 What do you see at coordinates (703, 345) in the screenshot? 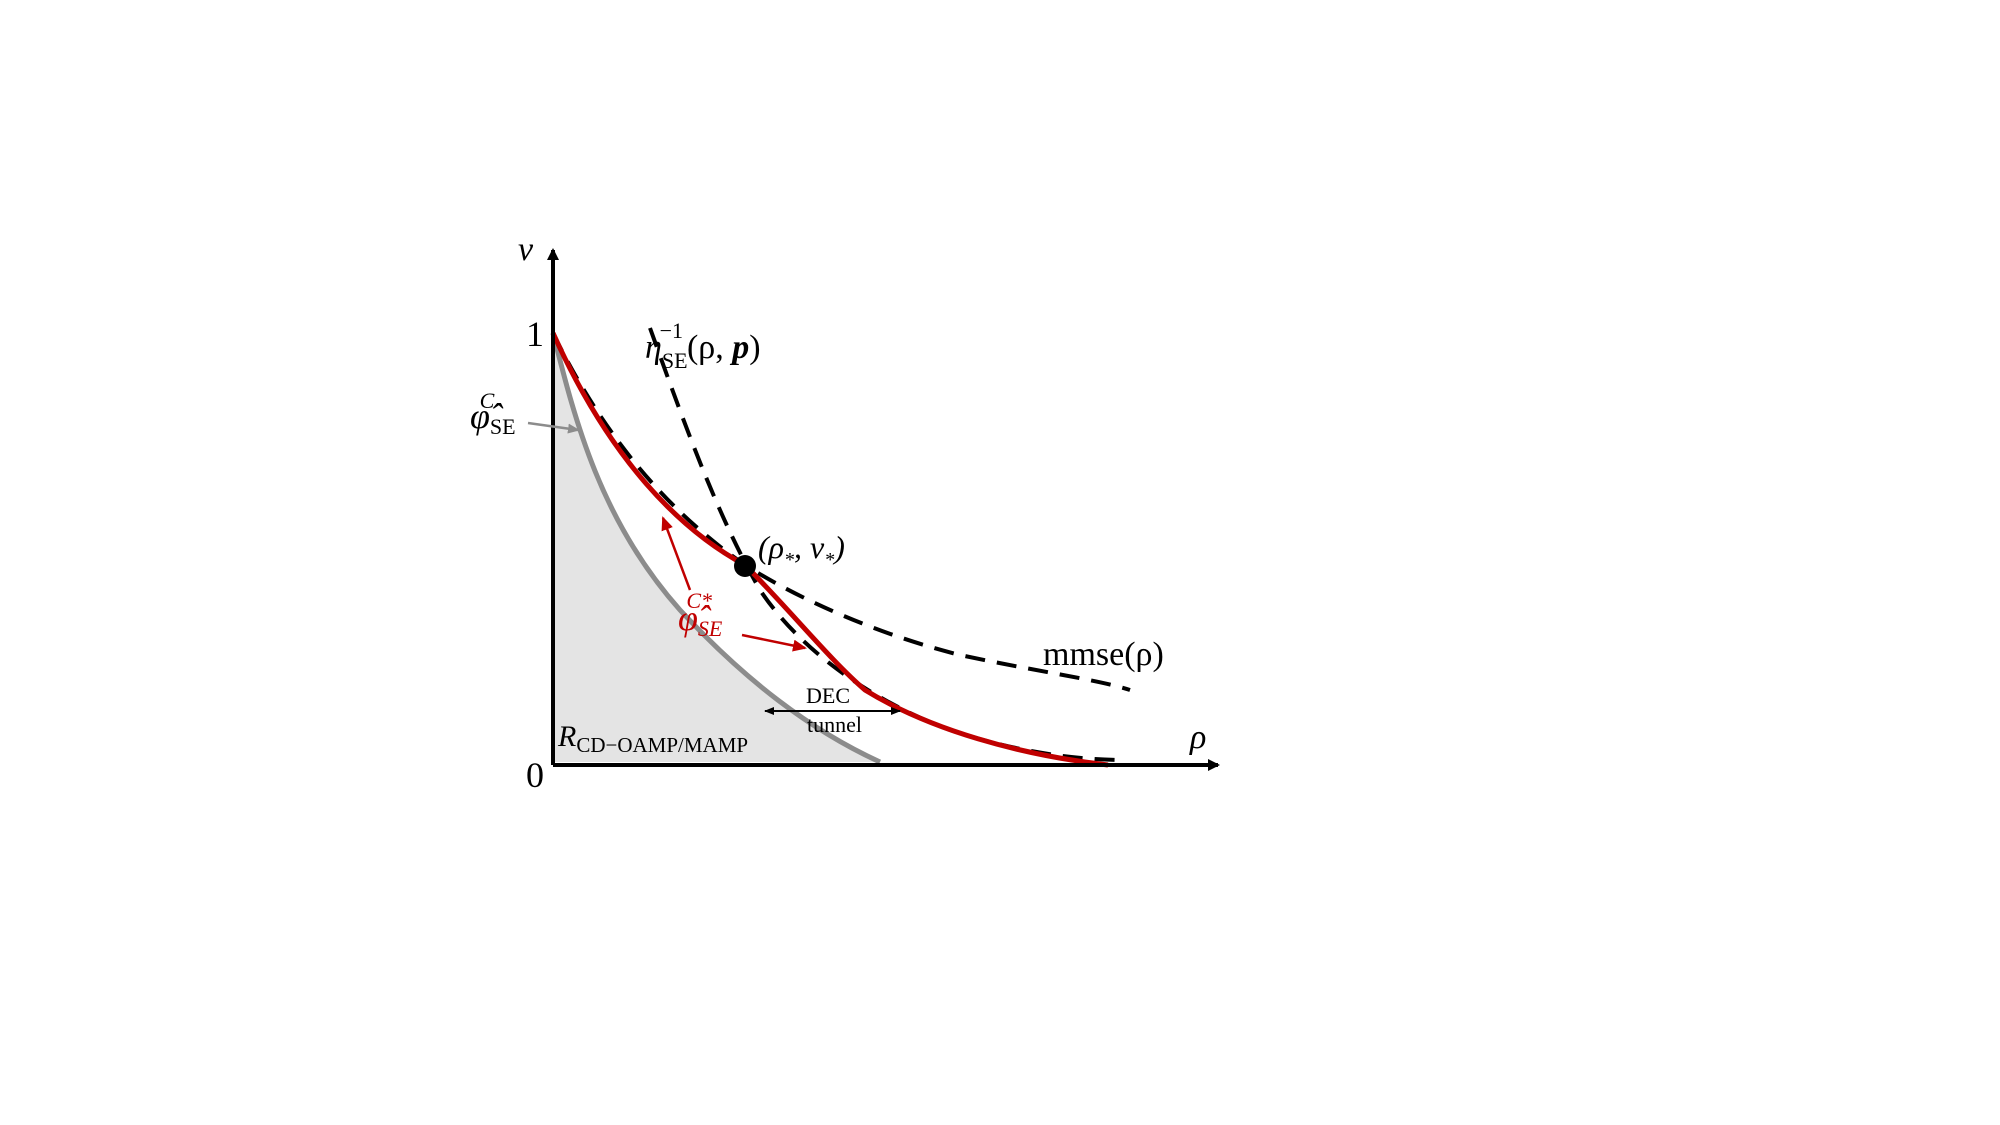
I see `eta-inverse-label: ηSE−1 (ρ, p)` at bounding box center [703, 345].